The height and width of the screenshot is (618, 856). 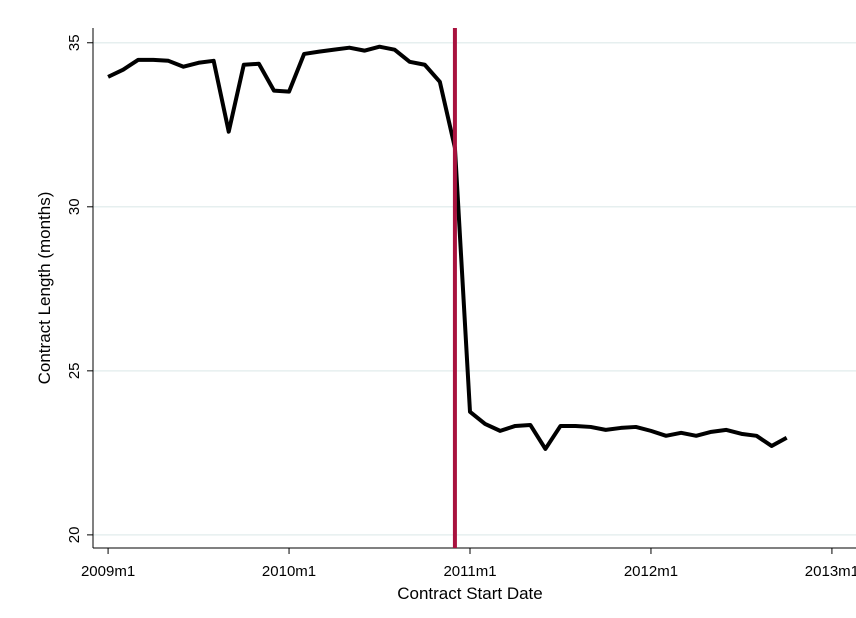 What do you see at coordinates (74, 42) in the screenshot?
I see `y-tick-label: 35` at bounding box center [74, 42].